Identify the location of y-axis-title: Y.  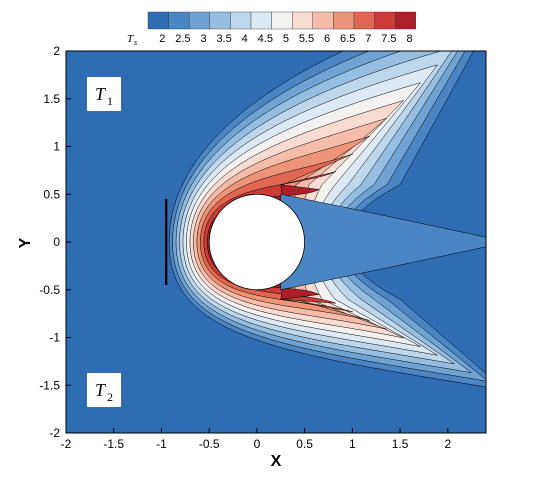
(25, 242).